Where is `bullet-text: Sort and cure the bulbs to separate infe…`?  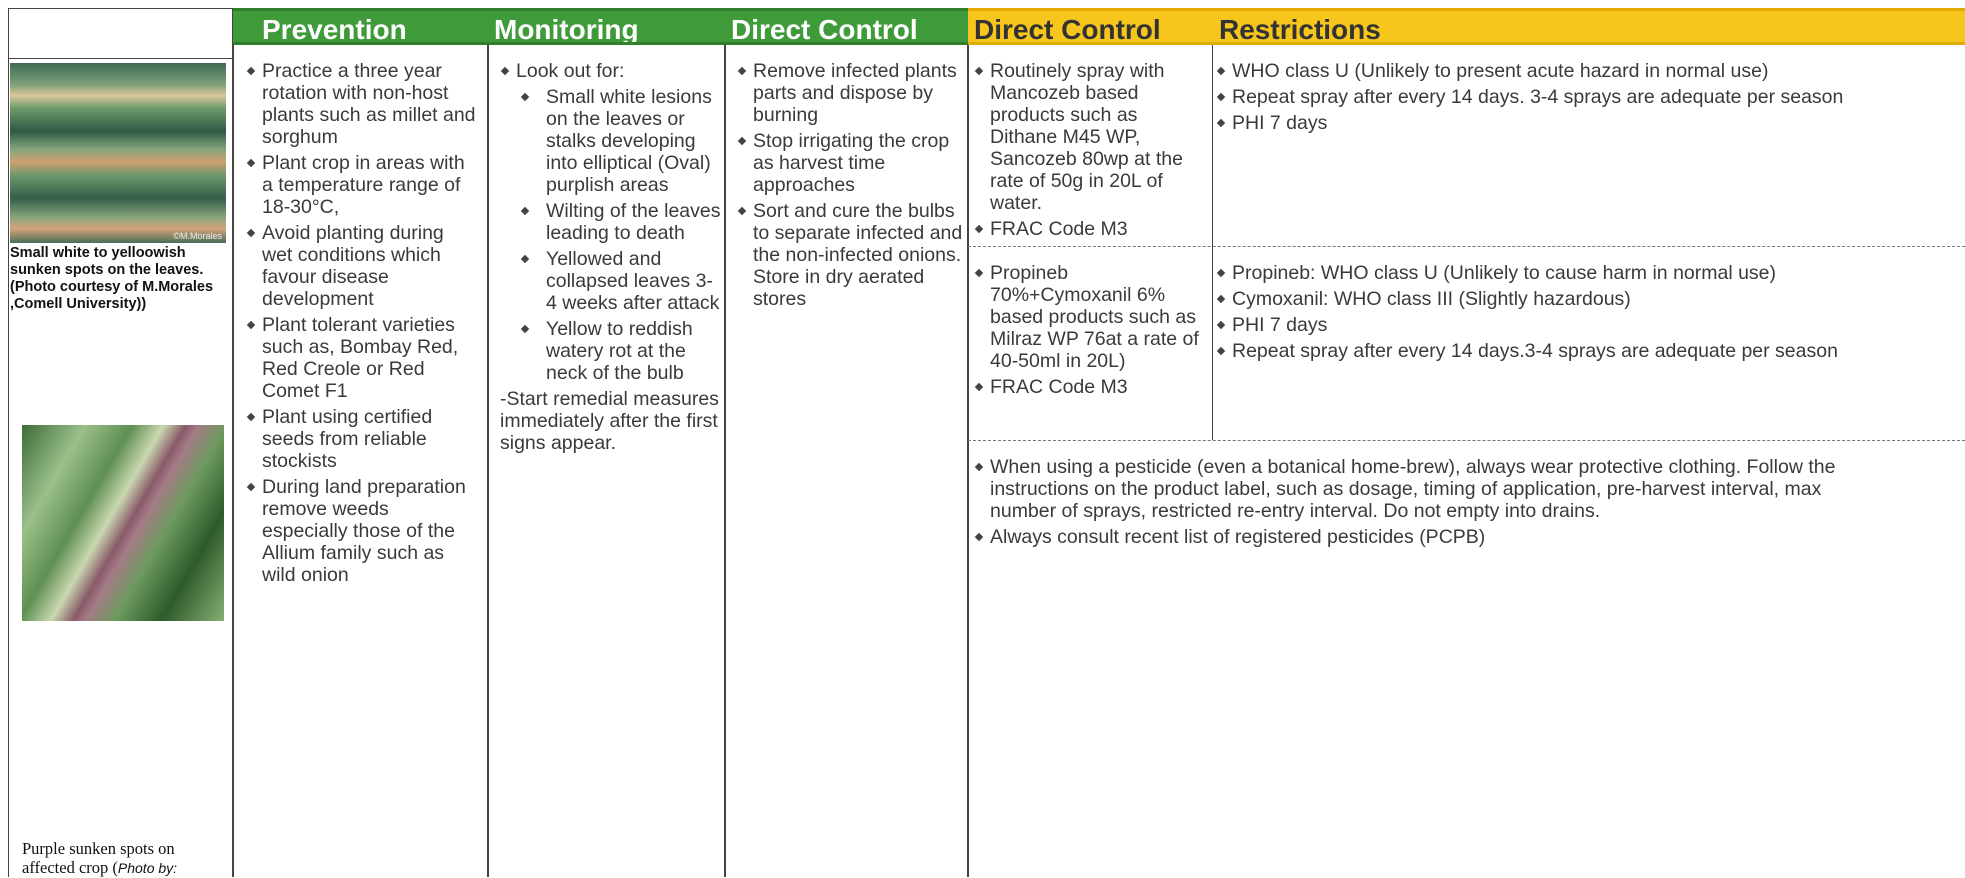
bullet-text: Sort and cure the bulbs to separate infe… is located at coordinates (858, 255).